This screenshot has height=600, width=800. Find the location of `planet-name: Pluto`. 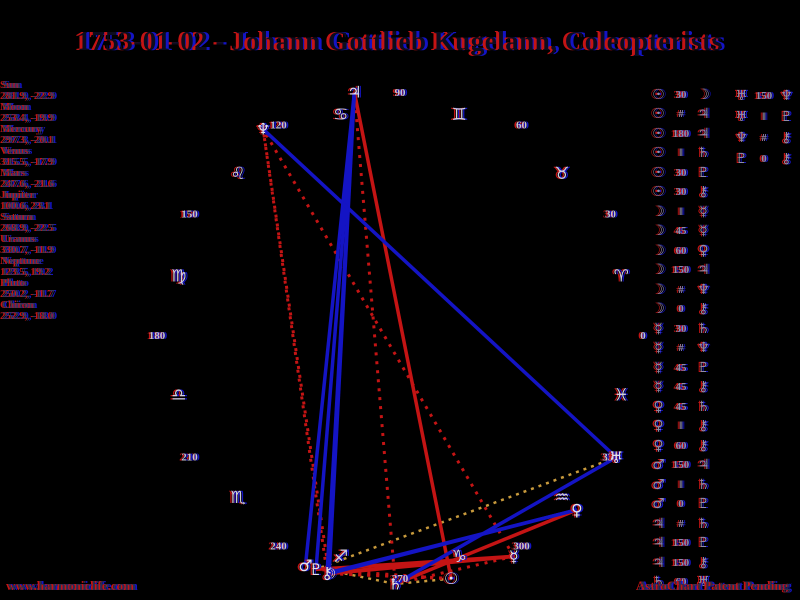

planet-name: Pluto is located at coordinates (15, 283).